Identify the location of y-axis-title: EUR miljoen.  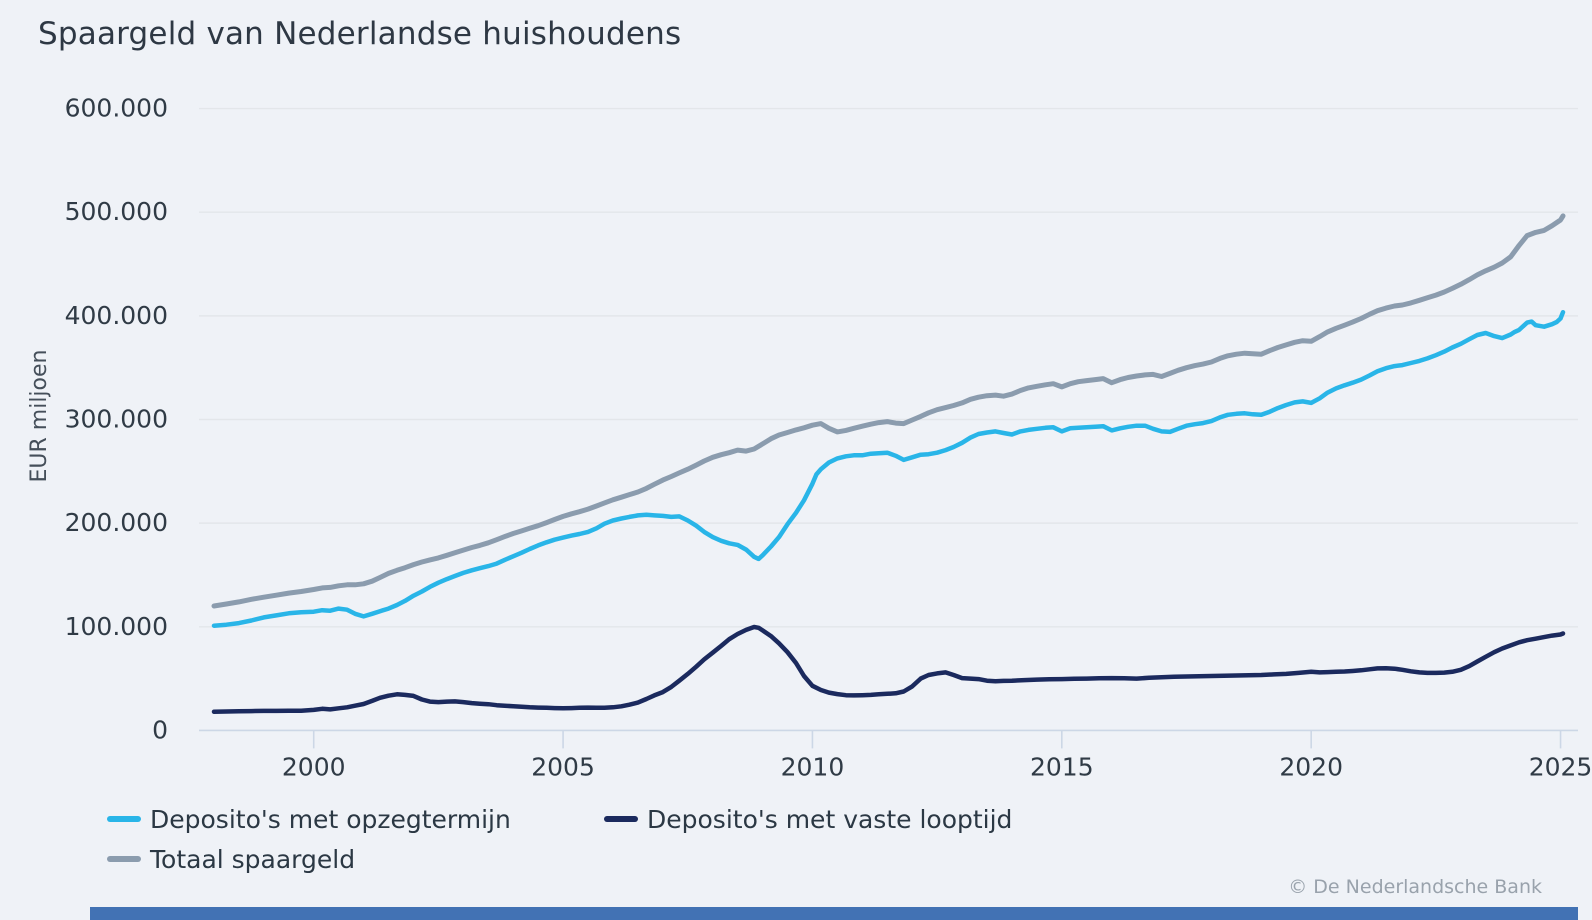
(39, 416).